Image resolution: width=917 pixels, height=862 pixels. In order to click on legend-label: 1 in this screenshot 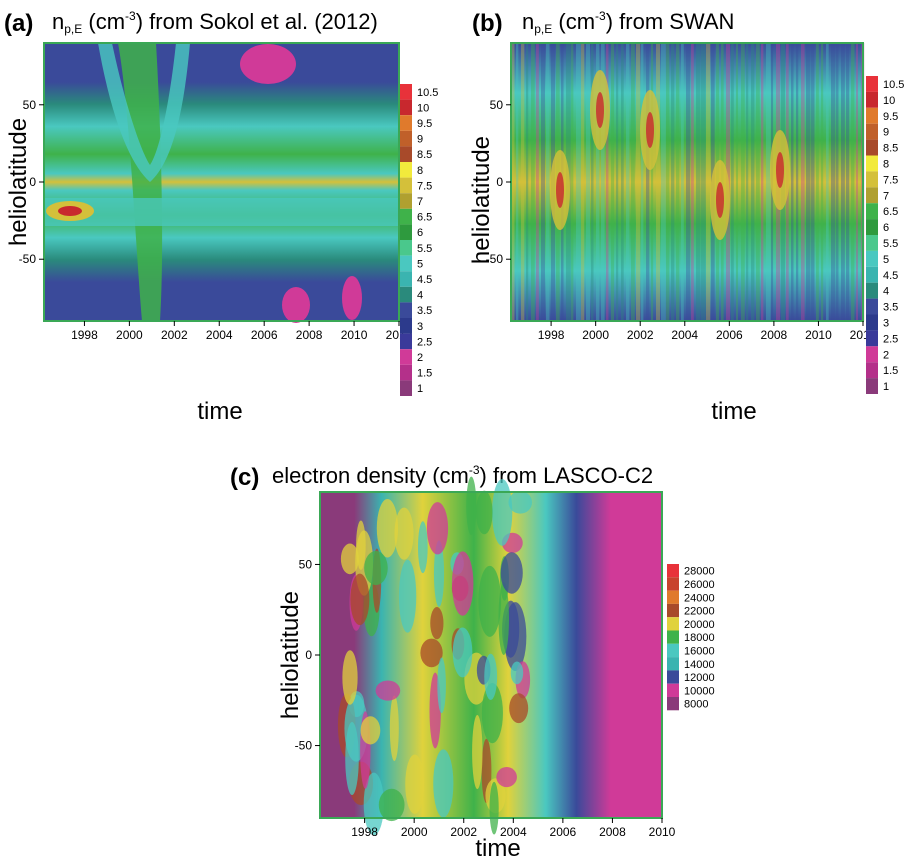, I will do `click(420, 389)`.